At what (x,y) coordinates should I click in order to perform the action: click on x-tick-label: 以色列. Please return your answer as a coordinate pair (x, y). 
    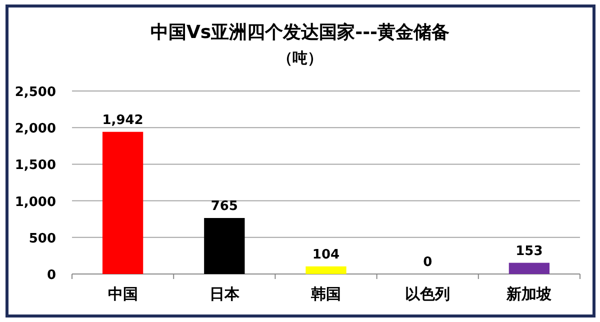
    Looking at the image, I should click on (427, 294).